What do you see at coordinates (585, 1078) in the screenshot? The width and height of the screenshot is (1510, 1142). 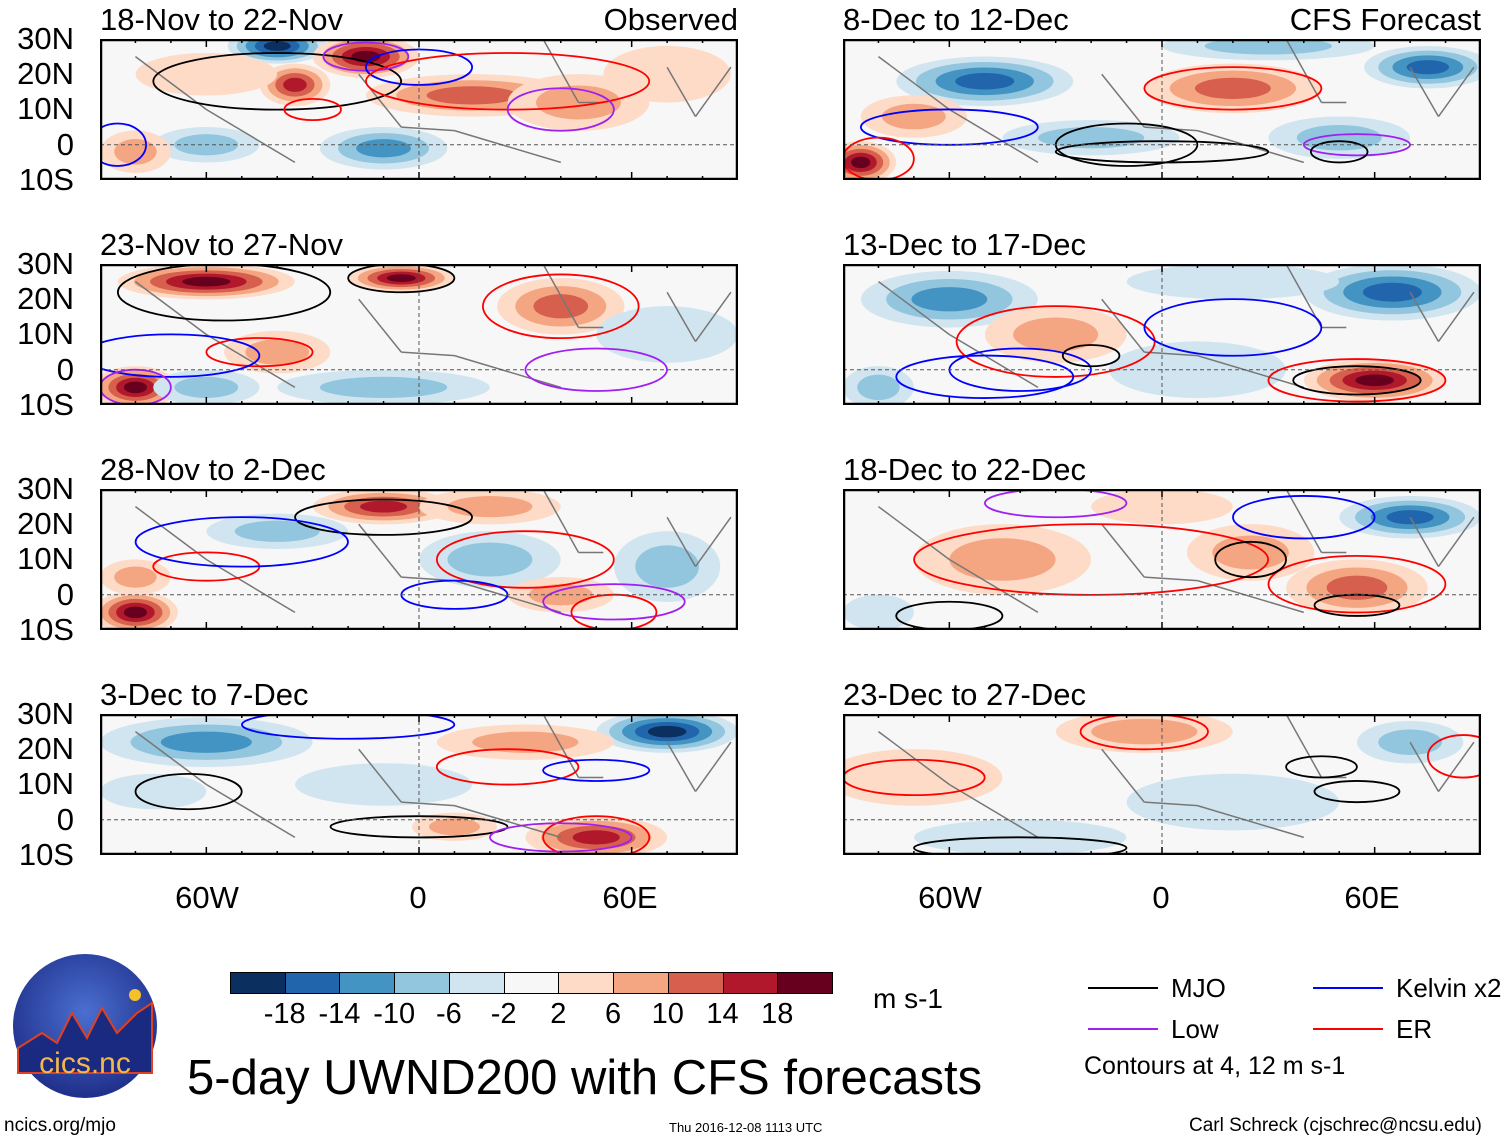 I see `figure-title: 5-day UWND200 with CFS forecasts` at bounding box center [585, 1078].